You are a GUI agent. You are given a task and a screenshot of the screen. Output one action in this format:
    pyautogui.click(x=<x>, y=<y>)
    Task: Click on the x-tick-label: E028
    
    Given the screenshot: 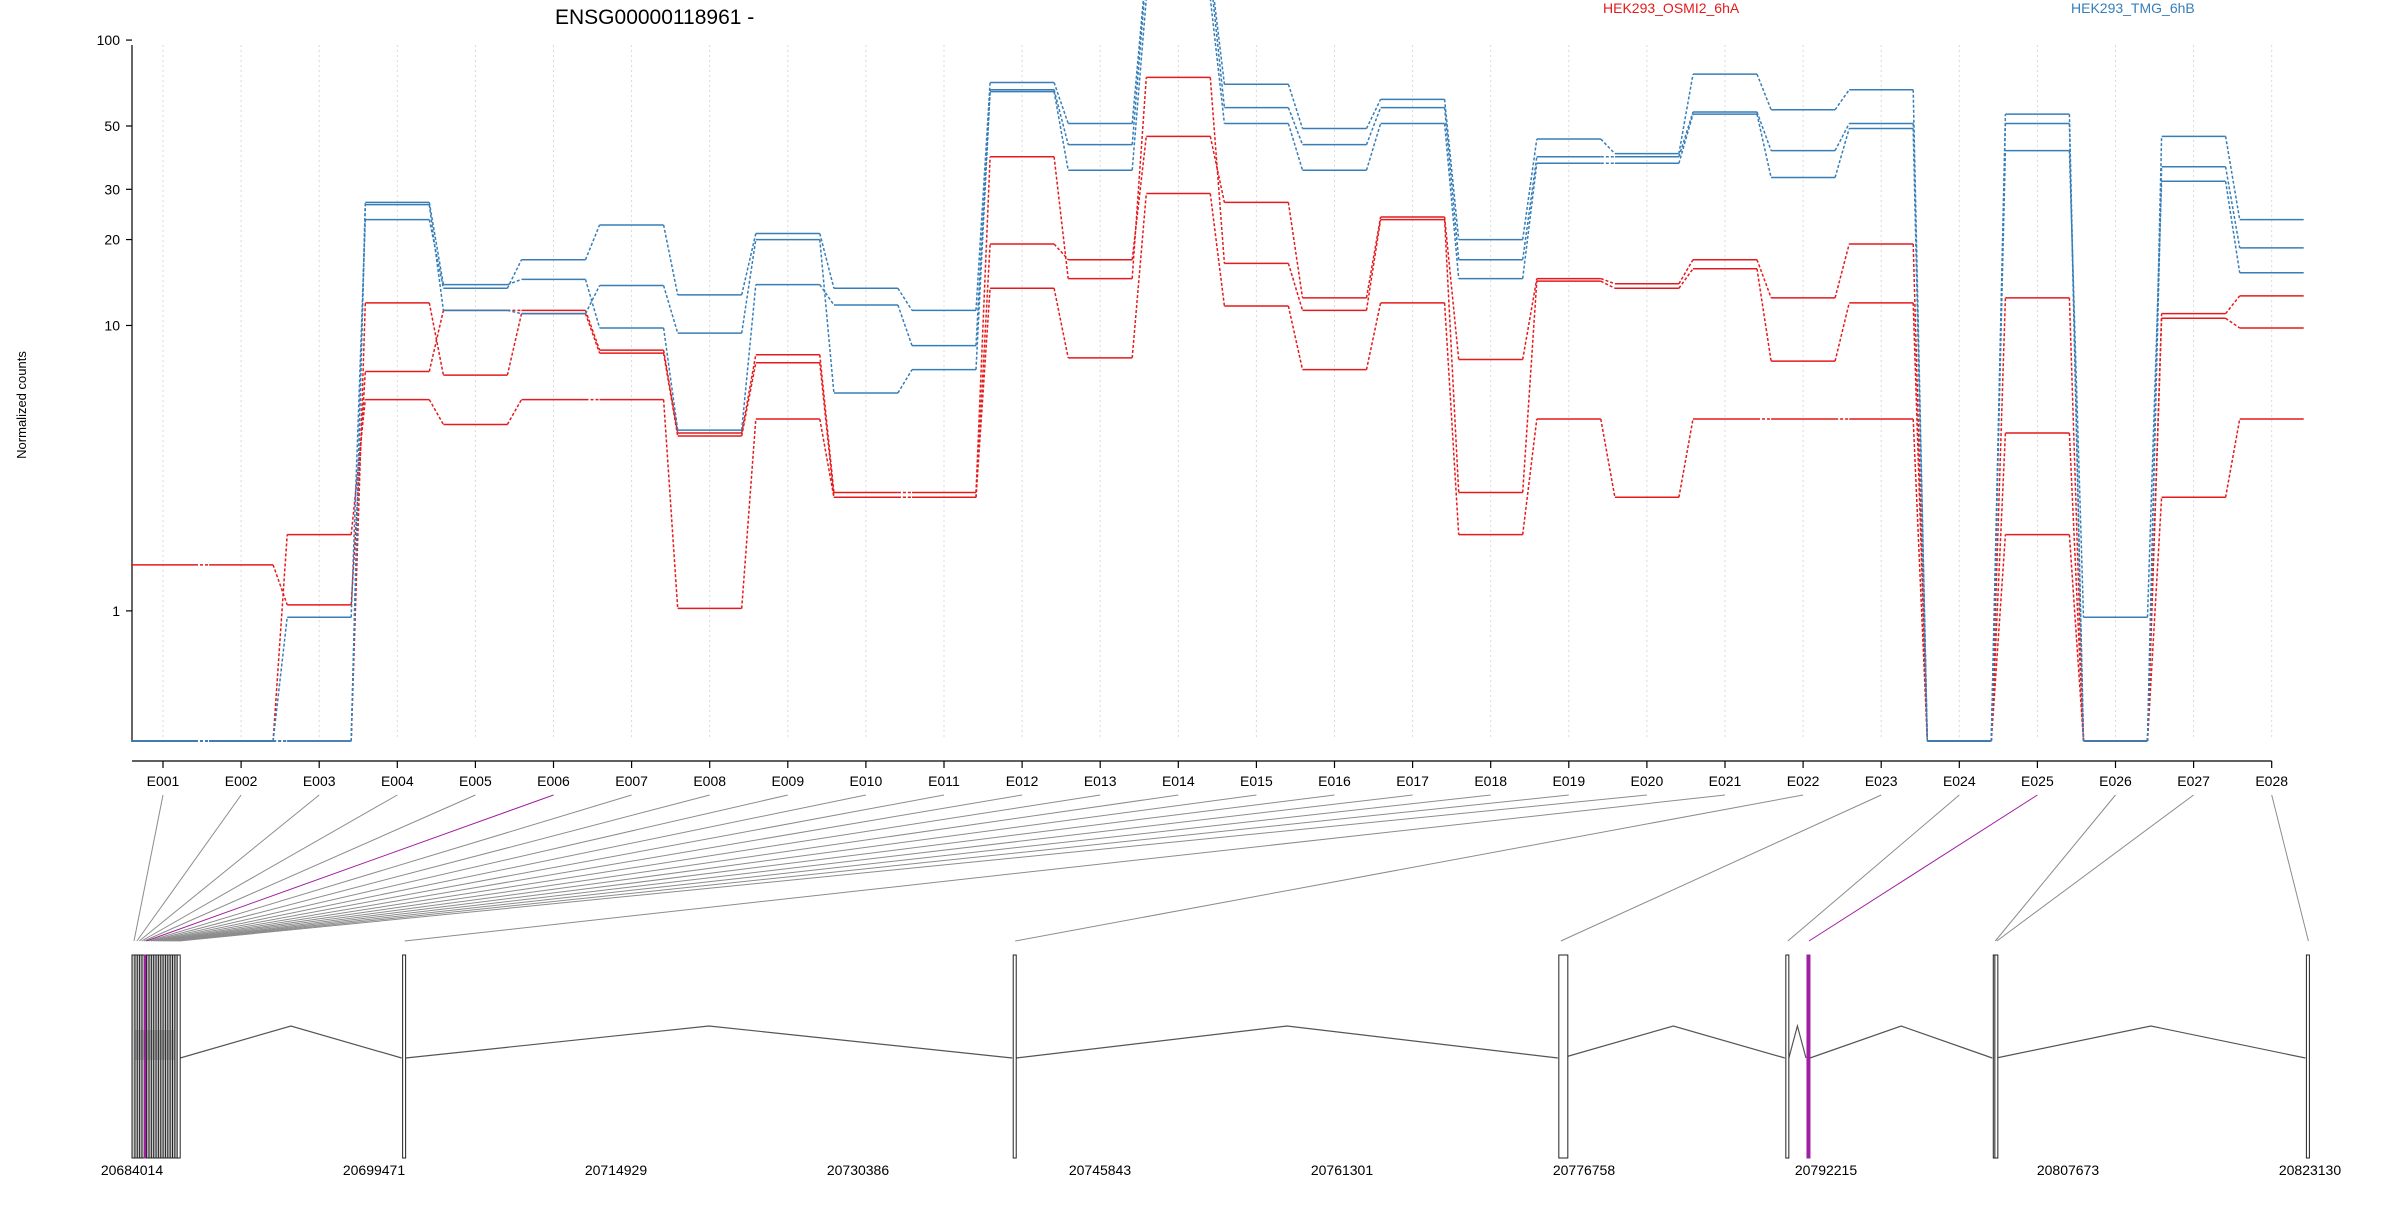 What is the action you would take?
    pyautogui.click(x=2271, y=781)
    